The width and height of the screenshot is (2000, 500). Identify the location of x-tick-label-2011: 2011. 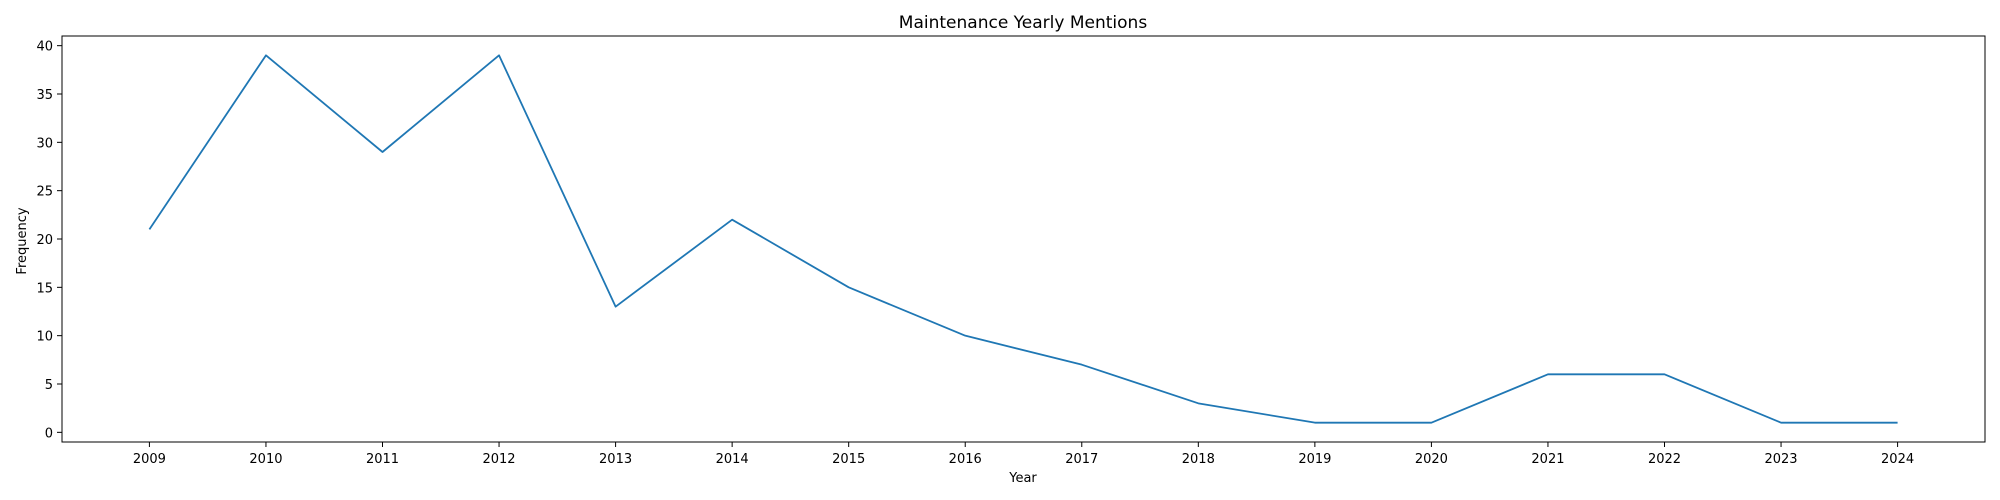
(382, 459).